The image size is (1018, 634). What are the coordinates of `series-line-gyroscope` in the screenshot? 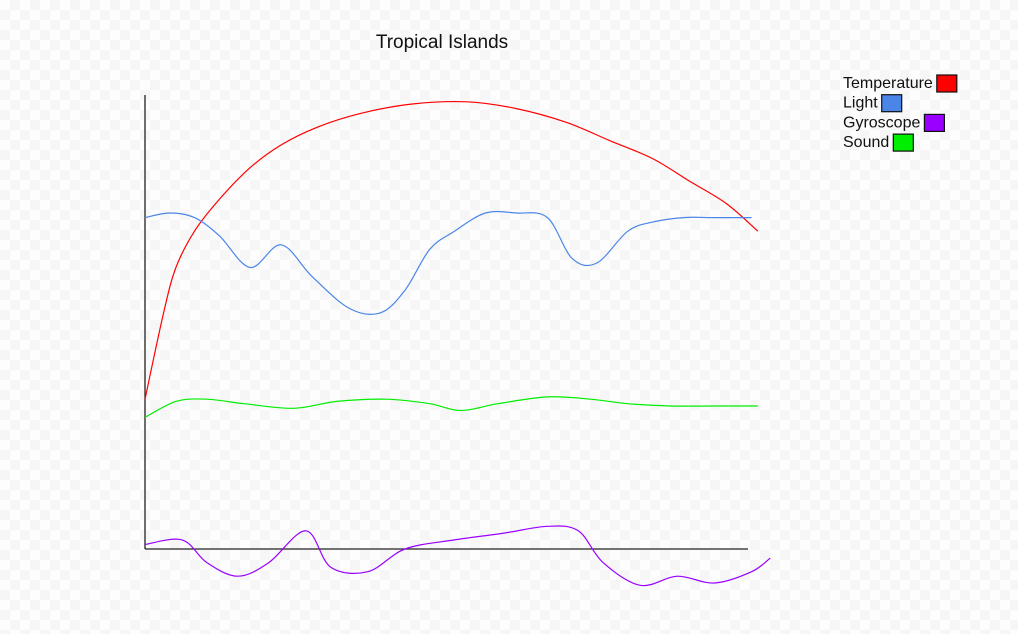 It's located at (457, 556).